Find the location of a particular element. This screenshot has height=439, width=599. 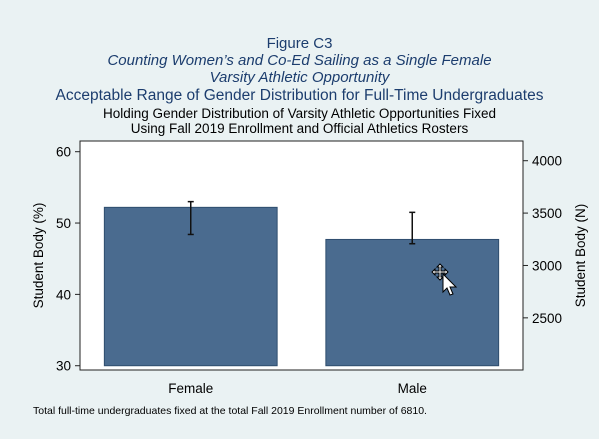

y2-tick-label: 4000 is located at coordinates (547, 161).